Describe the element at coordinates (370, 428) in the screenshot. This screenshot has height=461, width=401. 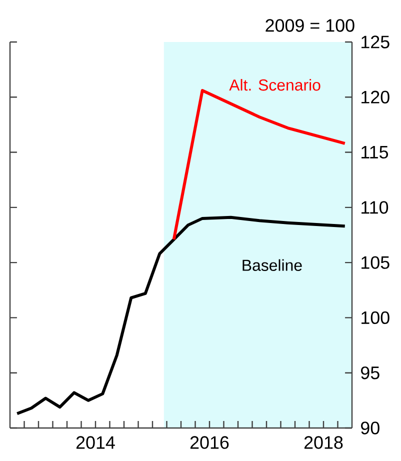
I see `y-tick-label: 90` at that location.